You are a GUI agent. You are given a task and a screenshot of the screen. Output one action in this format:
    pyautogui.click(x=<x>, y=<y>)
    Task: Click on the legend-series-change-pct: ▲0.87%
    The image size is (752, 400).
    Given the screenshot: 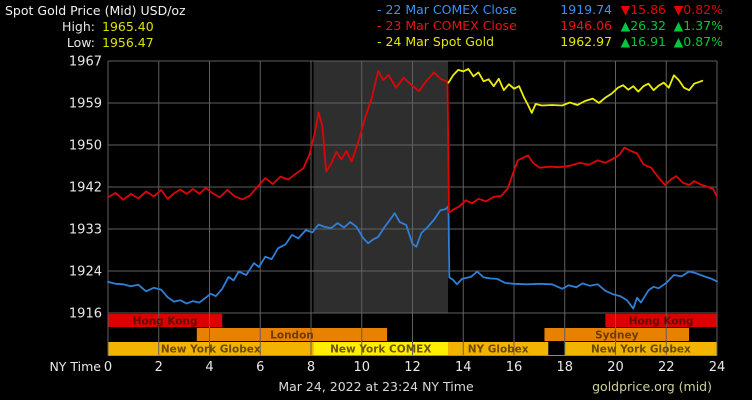 What is the action you would take?
    pyautogui.click(x=698, y=41)
    